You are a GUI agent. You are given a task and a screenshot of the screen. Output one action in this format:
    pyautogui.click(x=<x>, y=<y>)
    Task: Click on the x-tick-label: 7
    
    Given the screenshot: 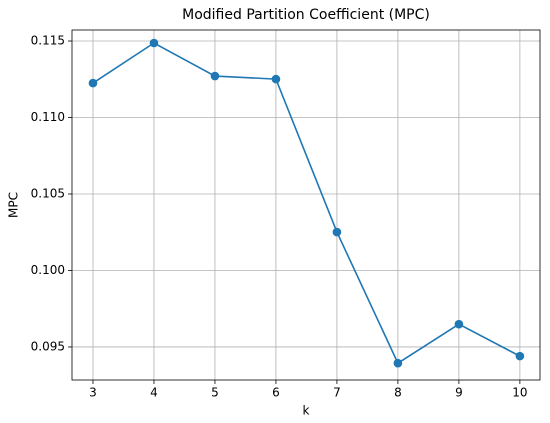 What is the action you would take?
    pyautogui.click(x=337, y=393)
    